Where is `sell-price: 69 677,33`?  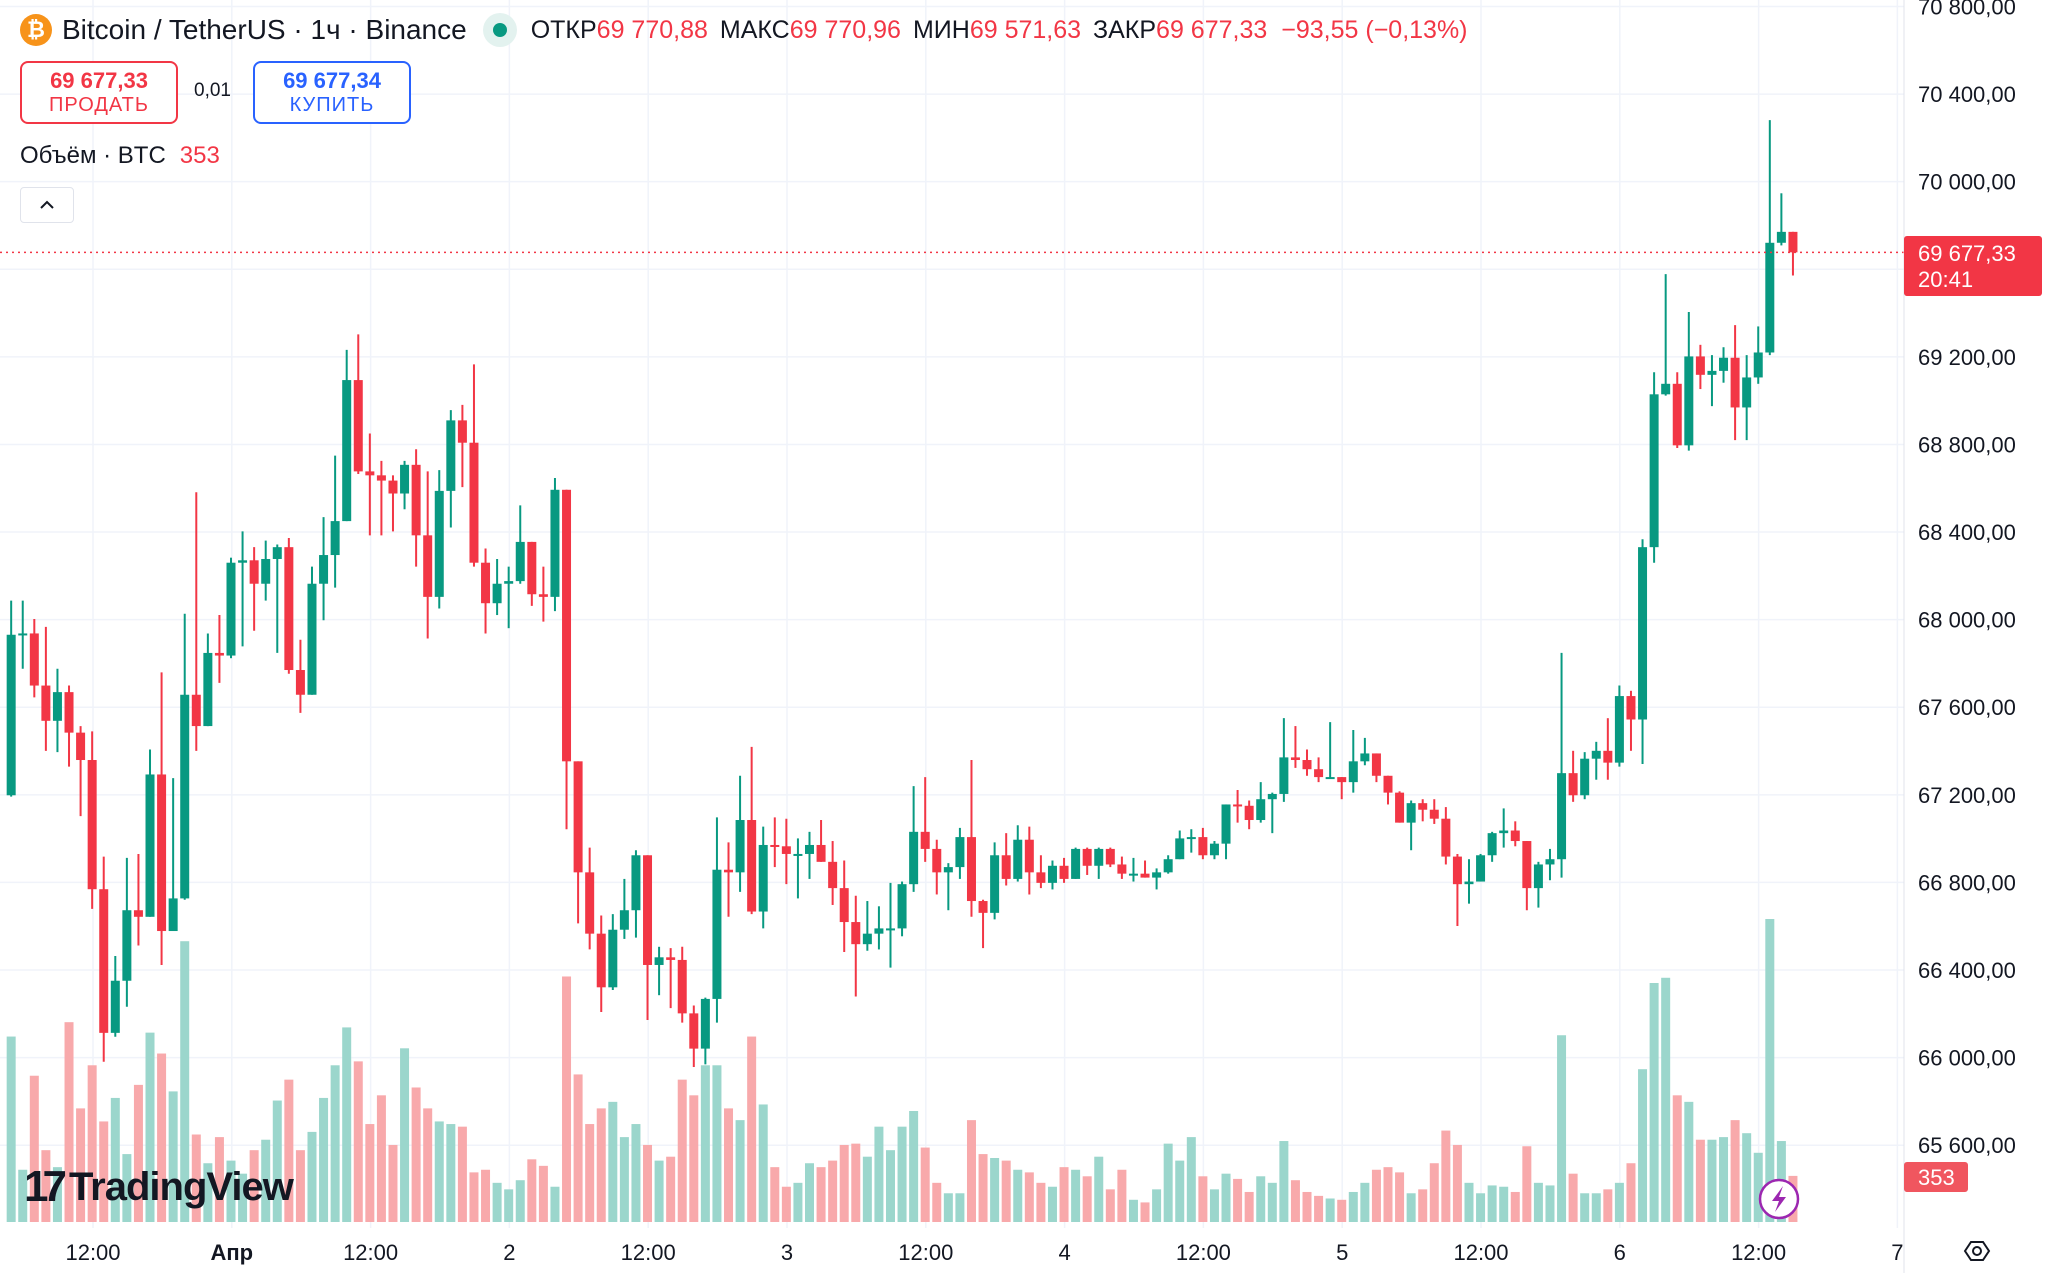 sell-price: 69 677,33 is located at coordinates (99, 80).